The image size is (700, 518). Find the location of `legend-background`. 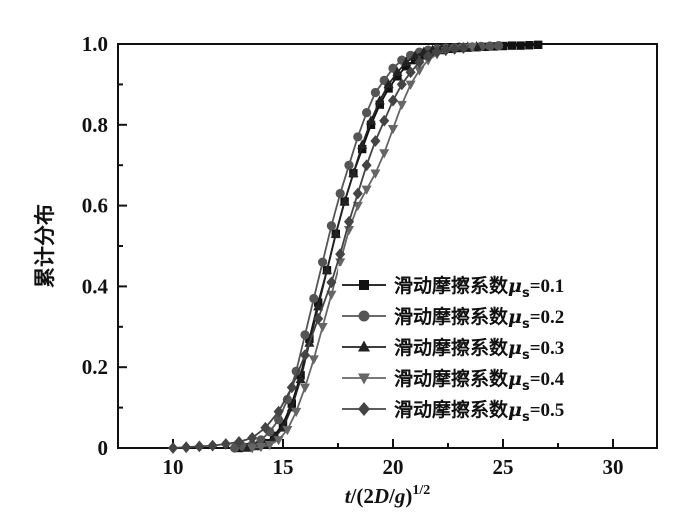

legend-background is located at coordinates (488, 346).